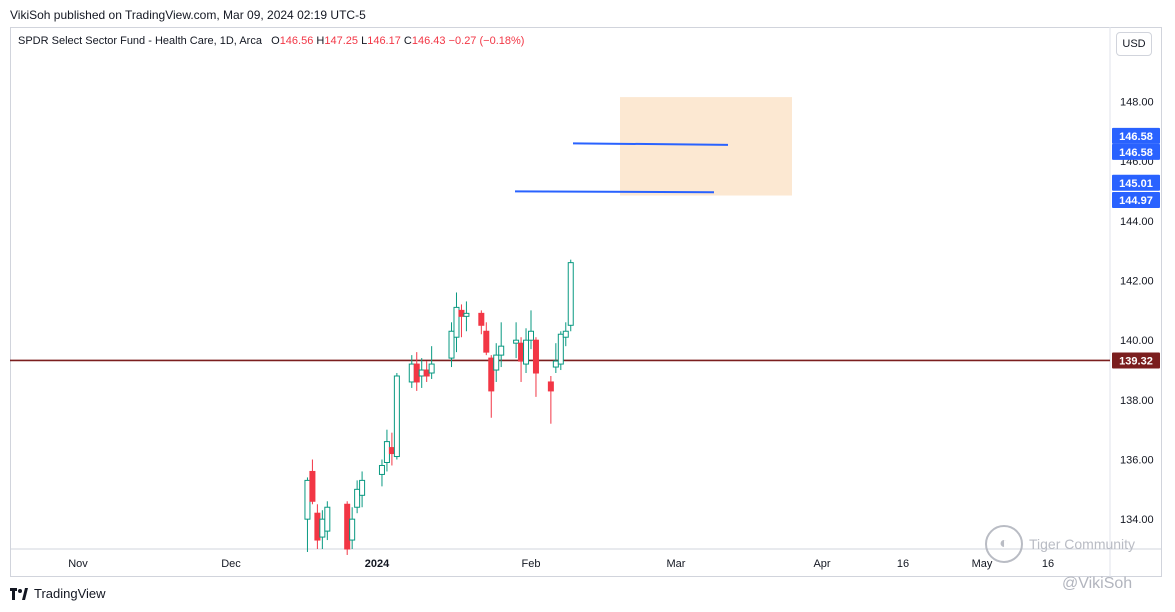 This screenshot has width=1175, height=612. Describe the element at coordinates (821, 564) in the screenshot. I see `x-tick-label: Apr` at that location.